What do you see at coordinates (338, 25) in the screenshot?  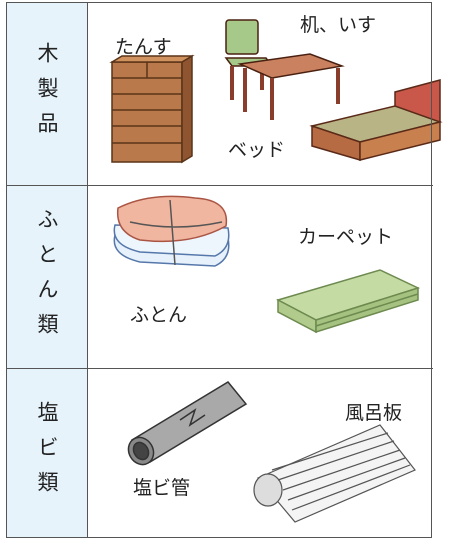 I see `item-label: 机、いす` at bounding box center [338, 25].